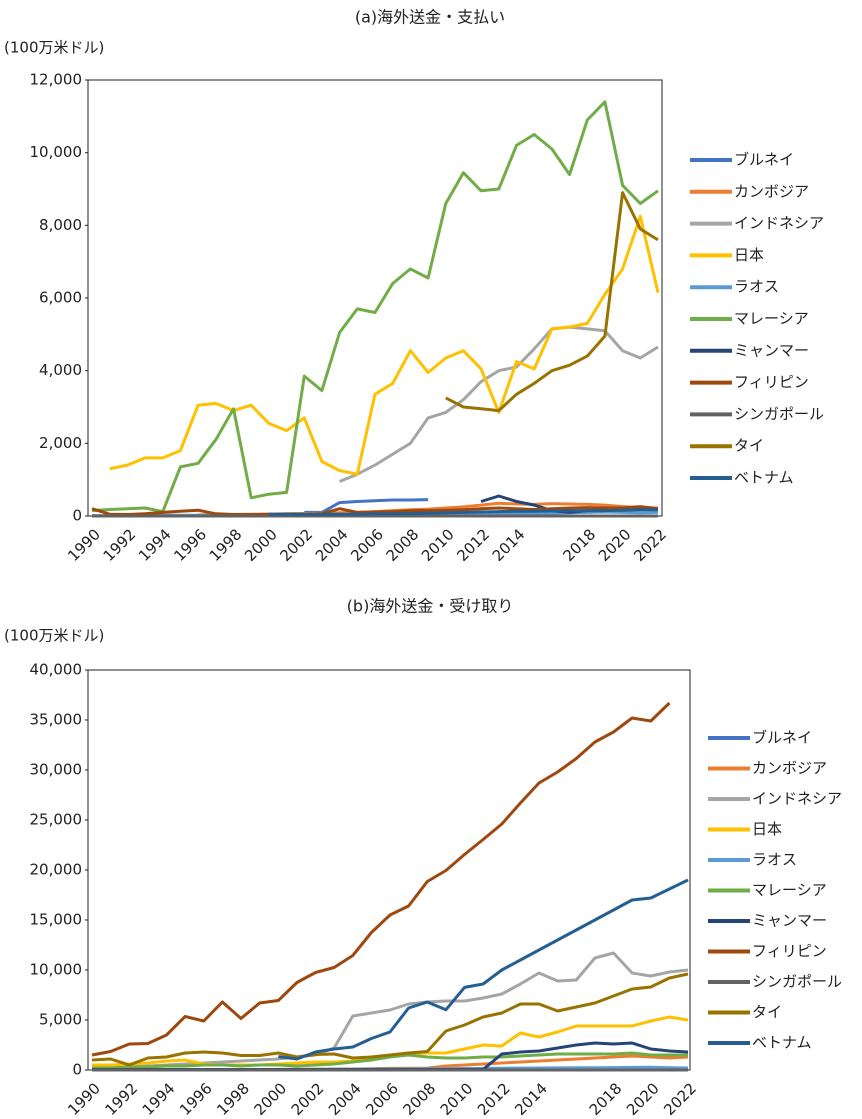  What do you see at coordinates (60, 298) in the screenshot?
I see `y-tick-label: 6,000` at bounding box center [60, 298].